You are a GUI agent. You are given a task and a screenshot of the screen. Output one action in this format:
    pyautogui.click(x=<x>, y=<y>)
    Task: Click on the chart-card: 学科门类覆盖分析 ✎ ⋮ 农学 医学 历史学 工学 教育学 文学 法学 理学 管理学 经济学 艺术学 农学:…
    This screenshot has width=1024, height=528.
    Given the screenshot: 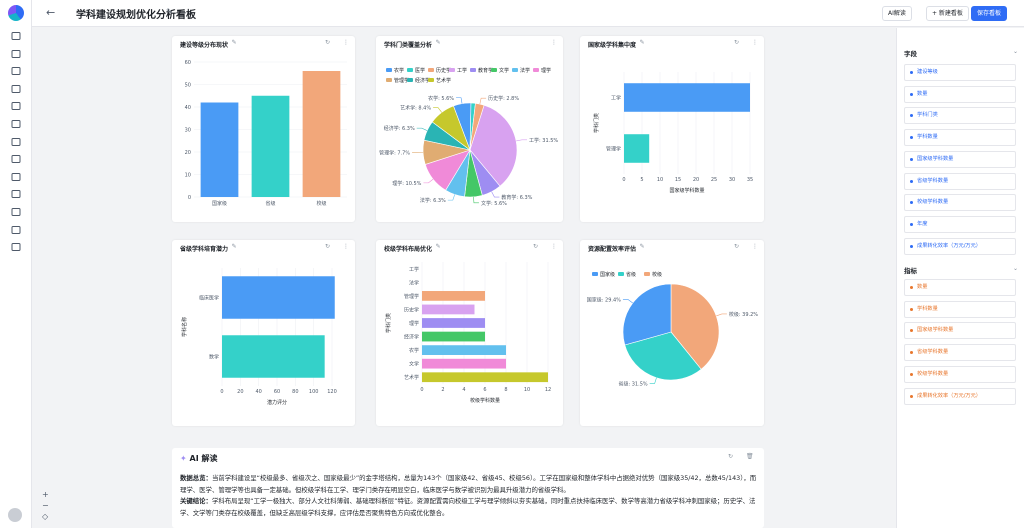 What is the action you would take?
    pyautogui.click(x=469, y=129)
    